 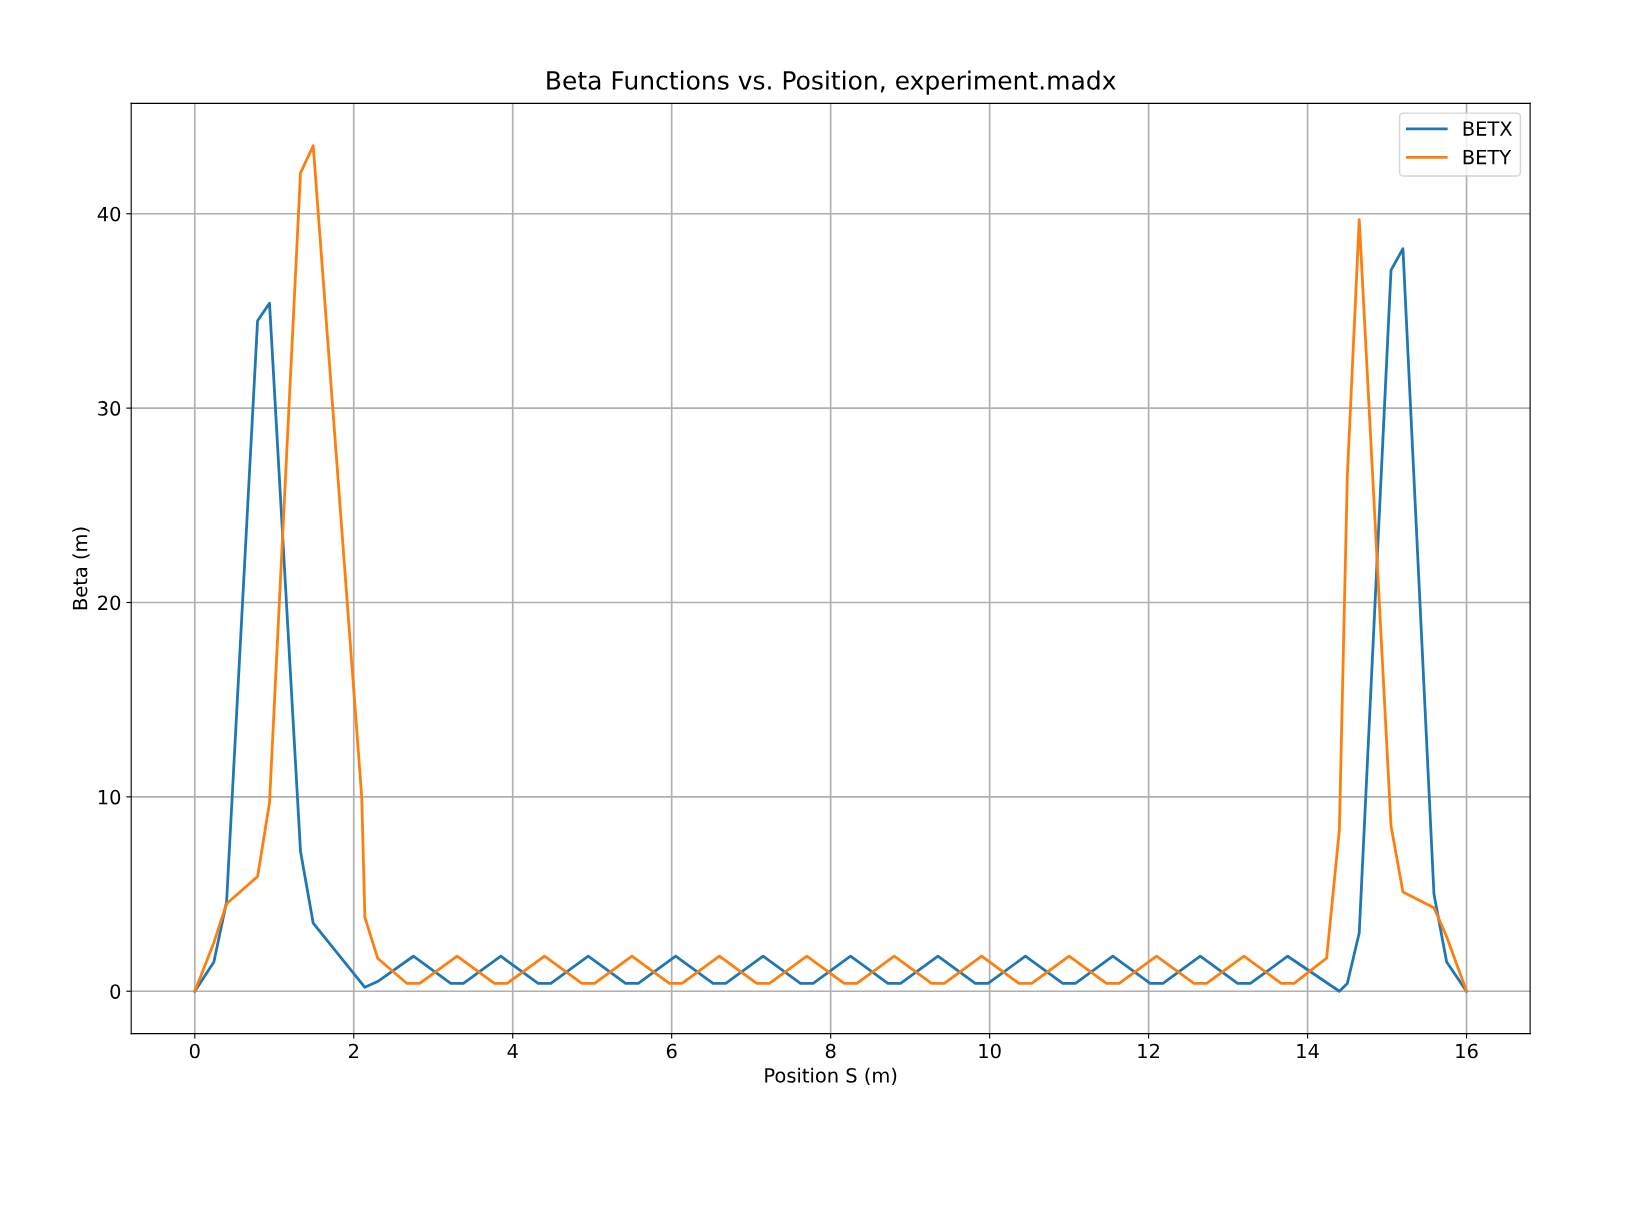 What do you see at coordinates (109, 408) in the screenshot?
I see `y-tick-label: 30` at bounding box center [109, 408].